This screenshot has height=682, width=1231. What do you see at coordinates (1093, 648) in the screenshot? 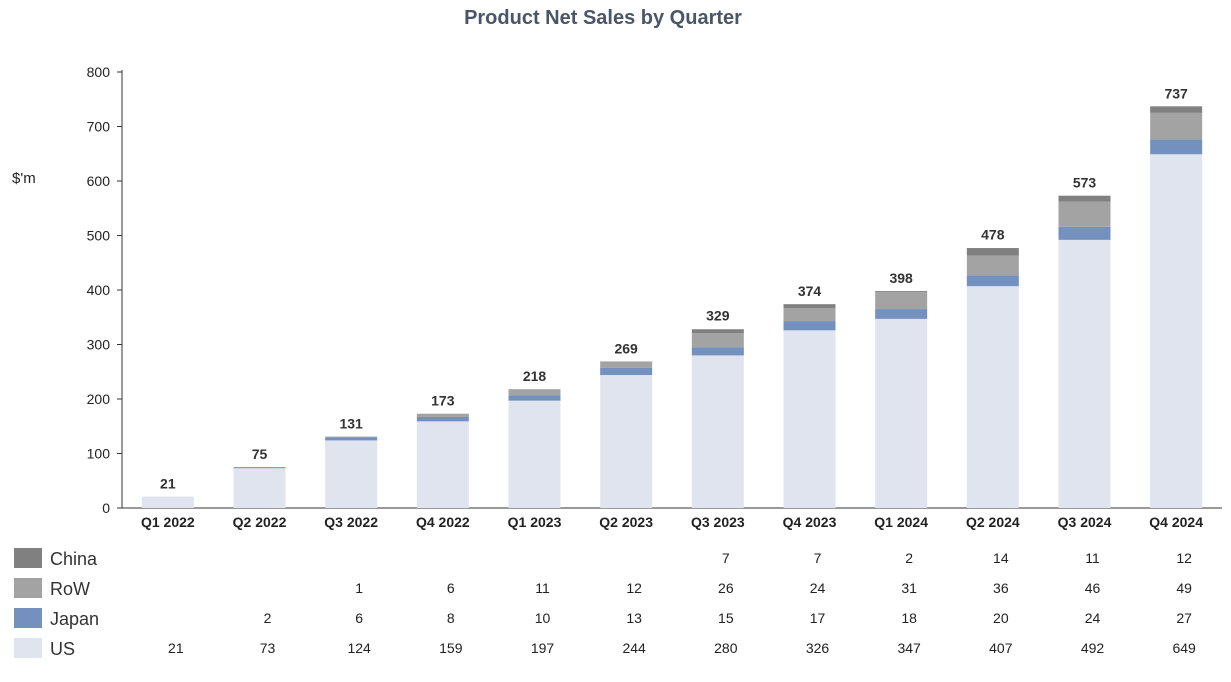
I see `table-value: 492` at bounding box center [1093, 648].